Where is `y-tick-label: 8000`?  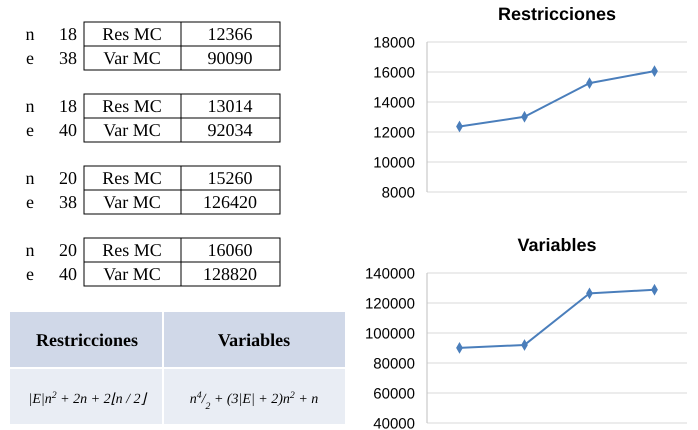
y-tick-label: 8000 is located at coordinates (398, 193).